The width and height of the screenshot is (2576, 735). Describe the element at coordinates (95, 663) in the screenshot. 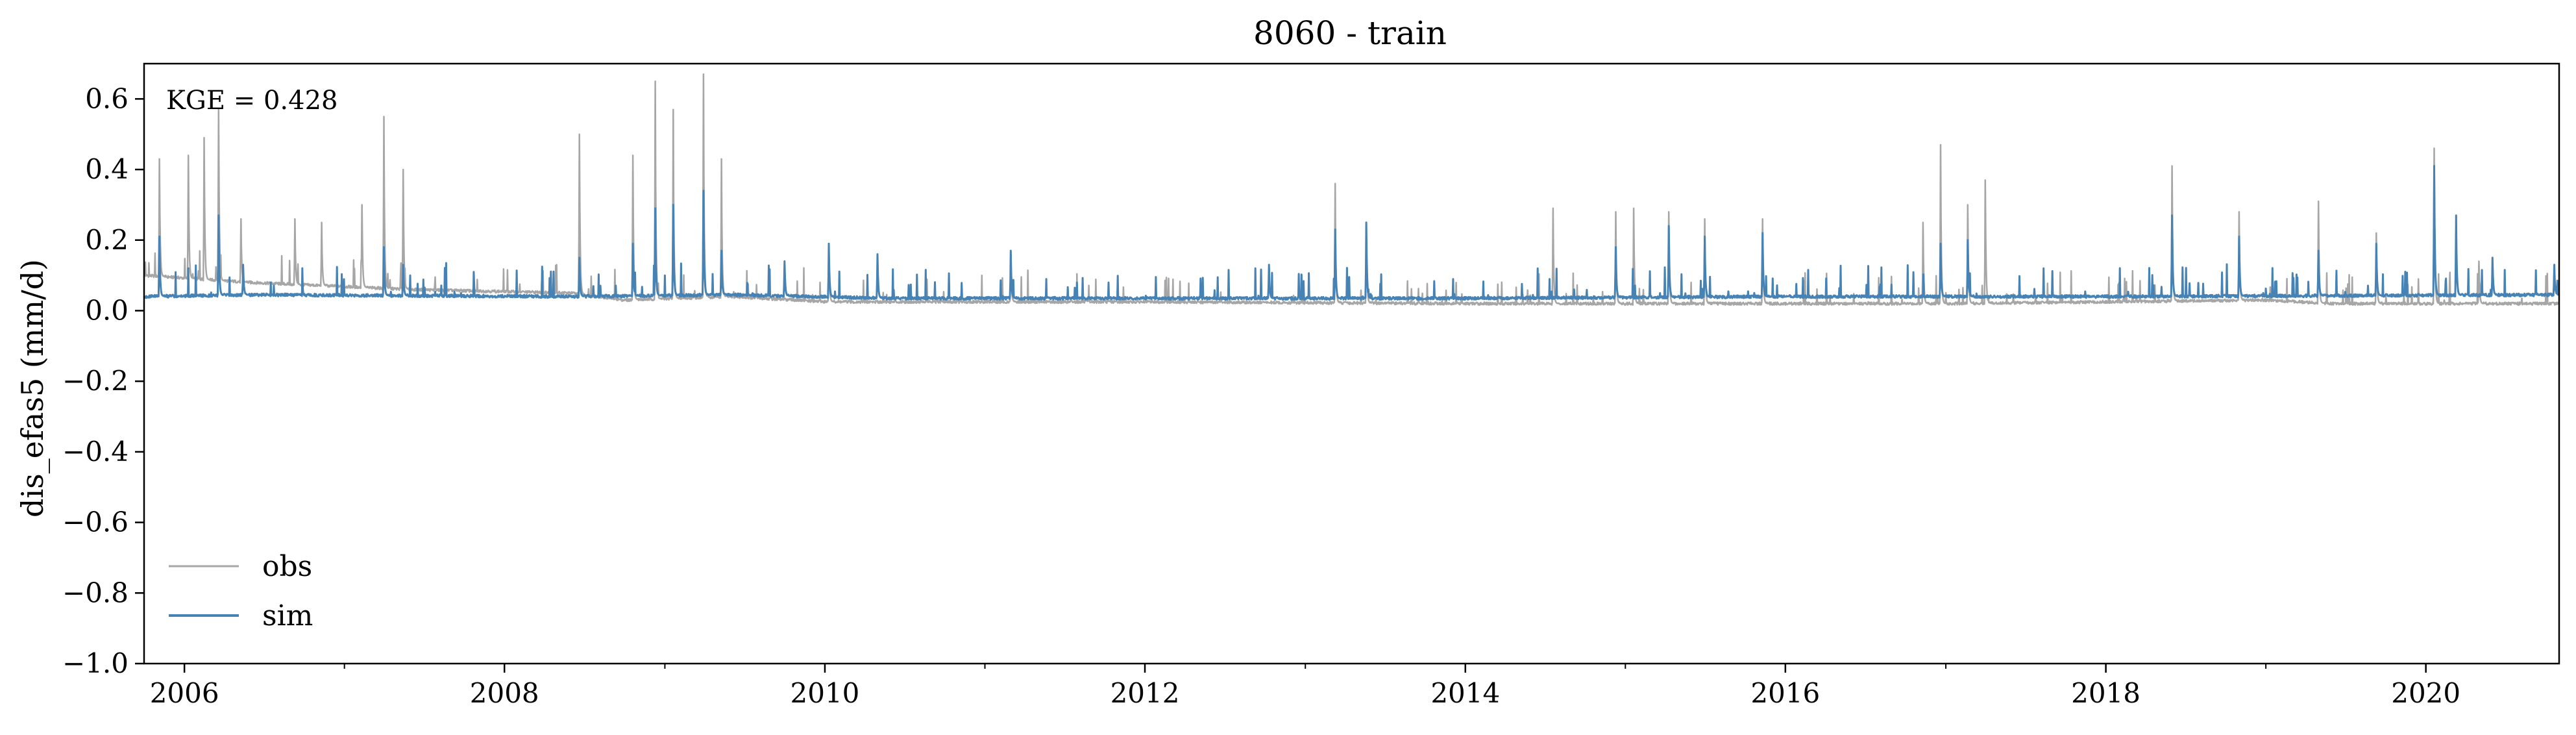

I see `y-tick-label: −1.0` at that location.